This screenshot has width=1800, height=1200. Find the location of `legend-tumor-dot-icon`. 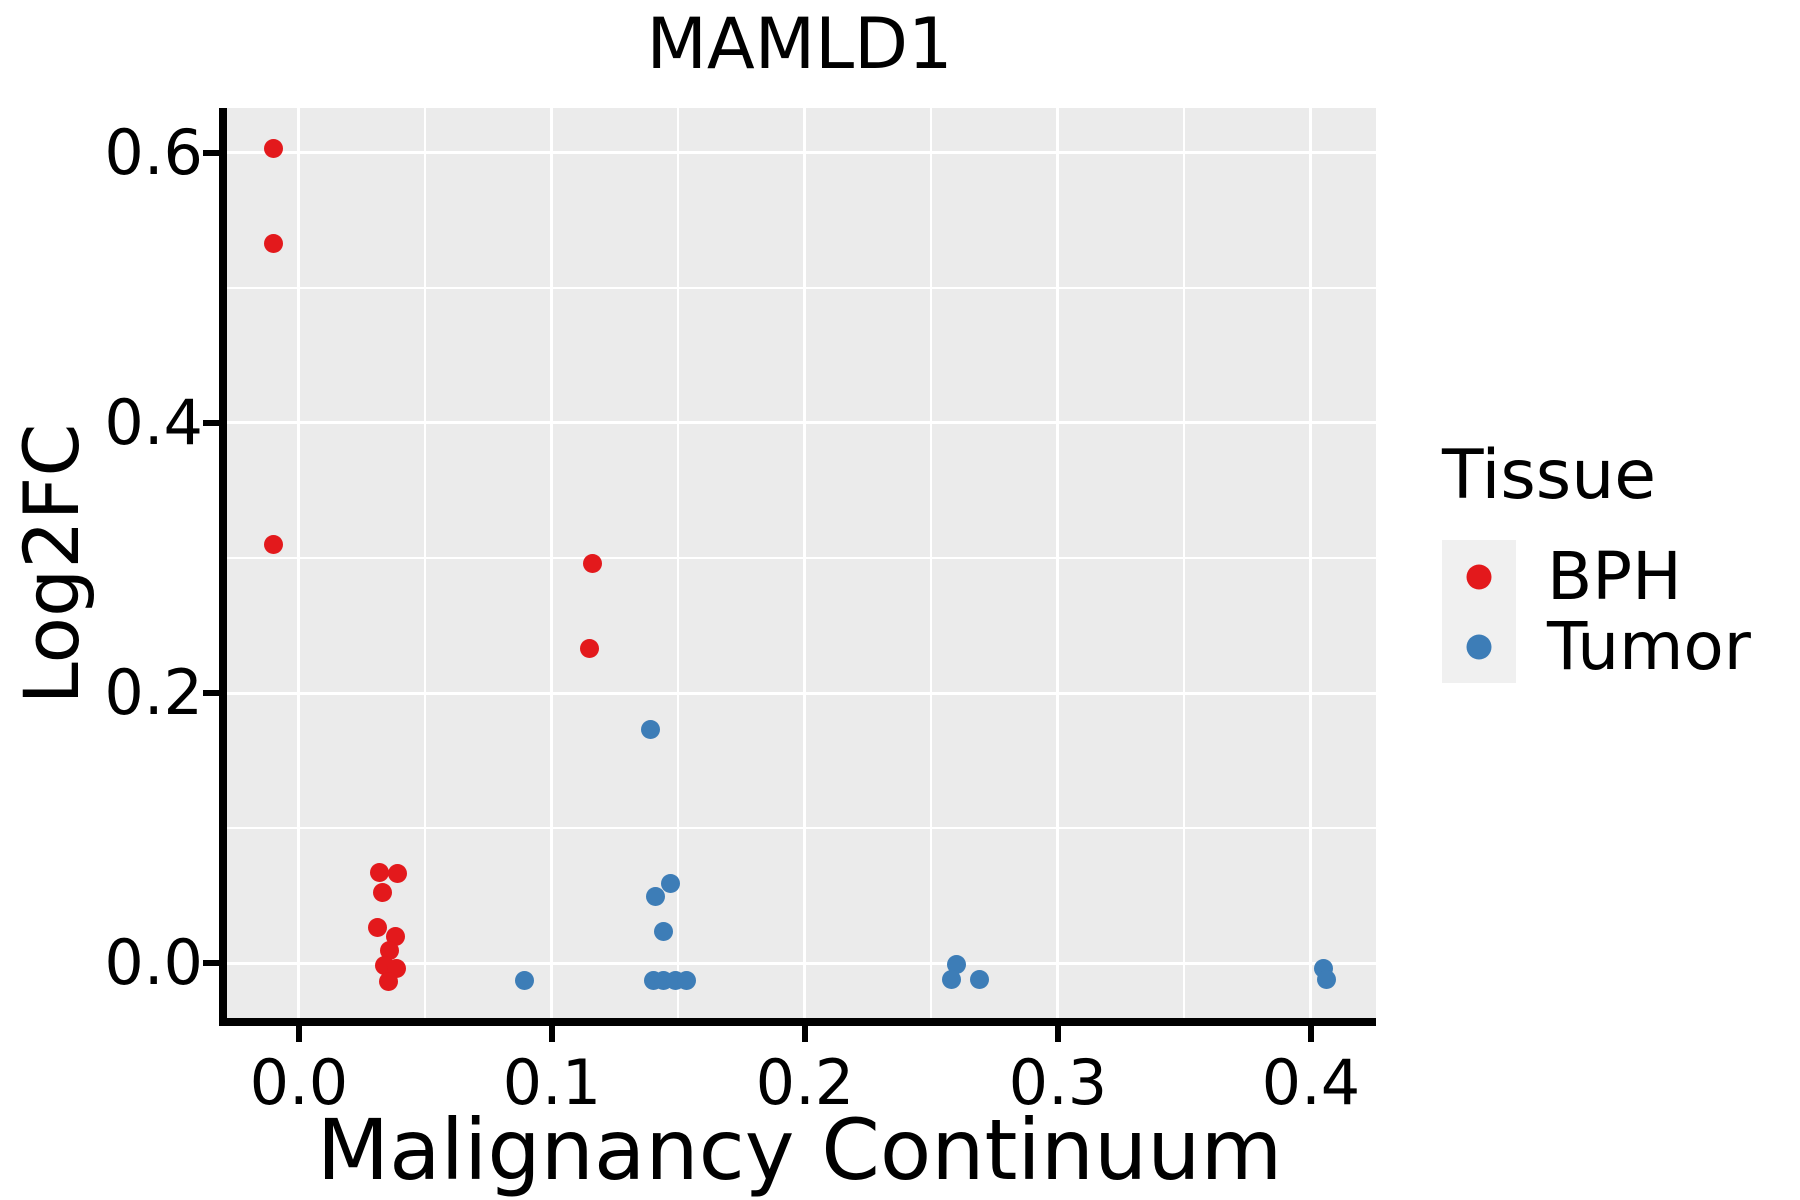

legend-tumor-dot-icon is located at coordinates (1479, 647).